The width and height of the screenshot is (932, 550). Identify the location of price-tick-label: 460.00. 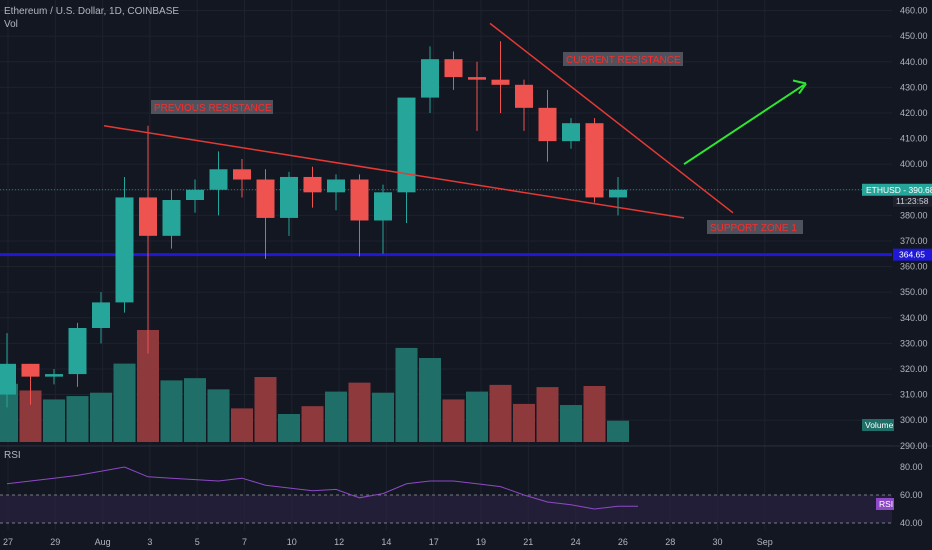
(914, 11).